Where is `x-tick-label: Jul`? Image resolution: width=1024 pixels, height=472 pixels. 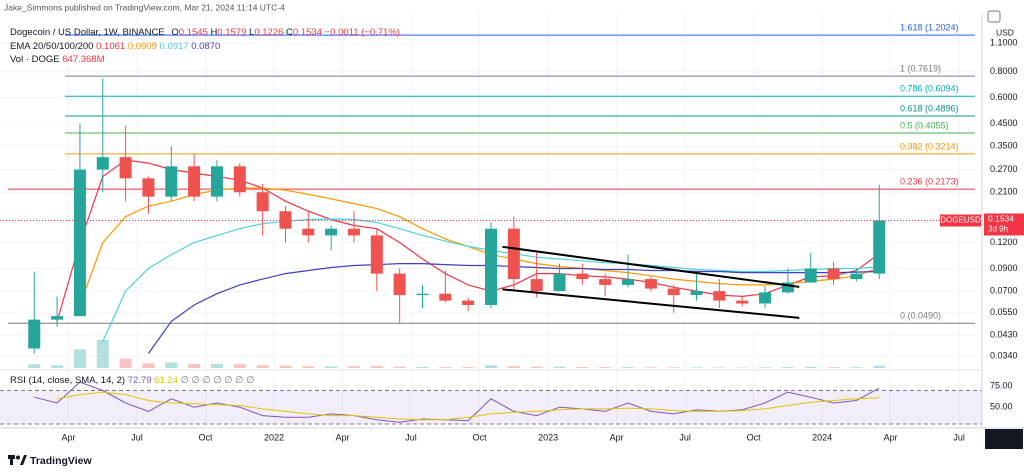 x-tick-label: Jul is located at coordinates (411, 437).